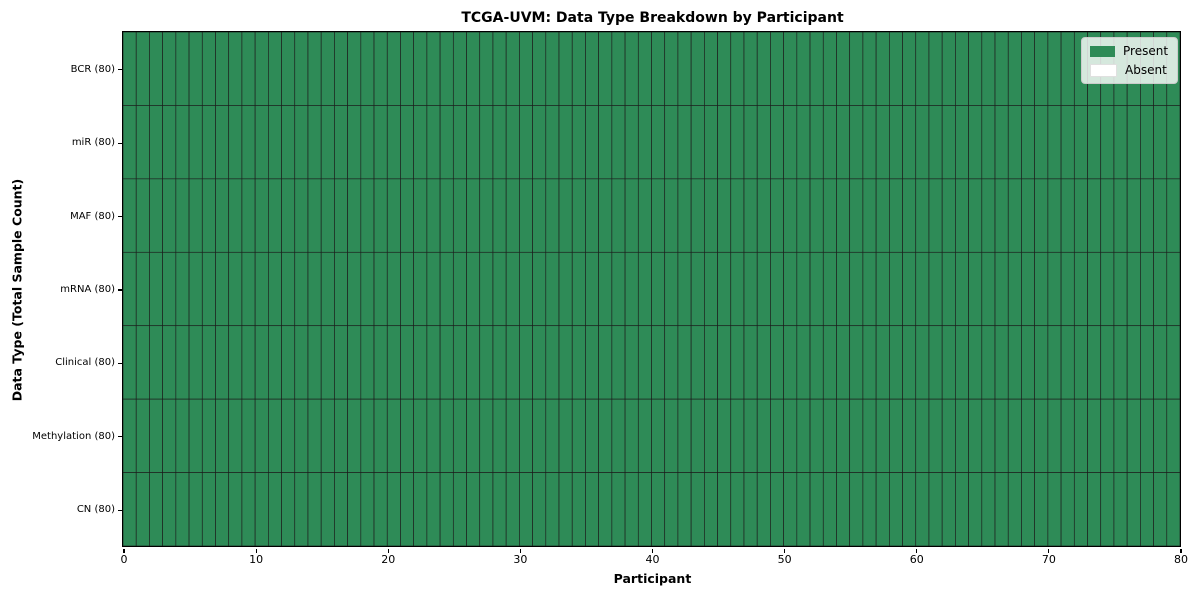 Image resolution: width=1200 pixels, height=600 pixels. I want to click on legend-entry-present: Present, so click(1129, 51).